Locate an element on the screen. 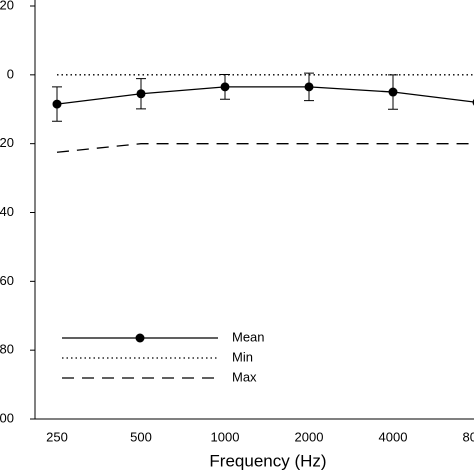  x-axis-label: Frequency (Hz) is located at coordinates (267, 460).